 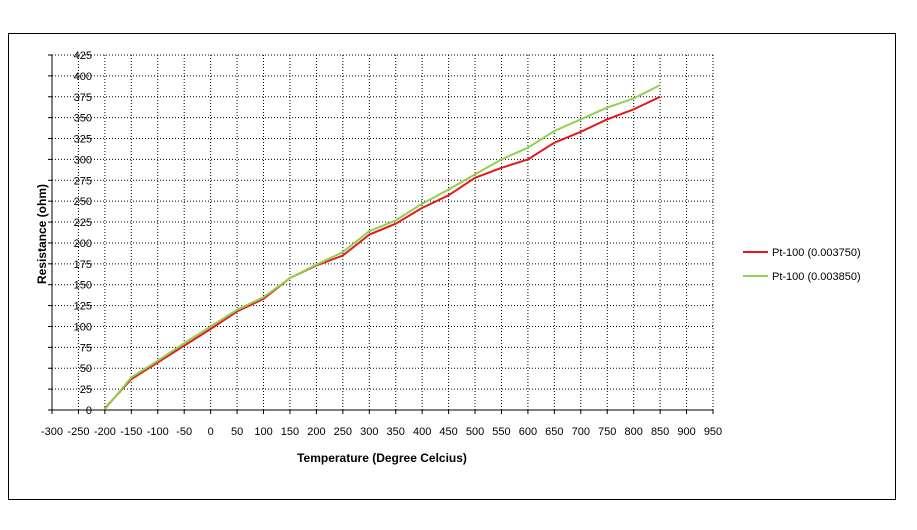 What do you see at coordinates (86, 348) in the screenshot?
I see `y-tick-label: 75` at bounding box center [86, 348].